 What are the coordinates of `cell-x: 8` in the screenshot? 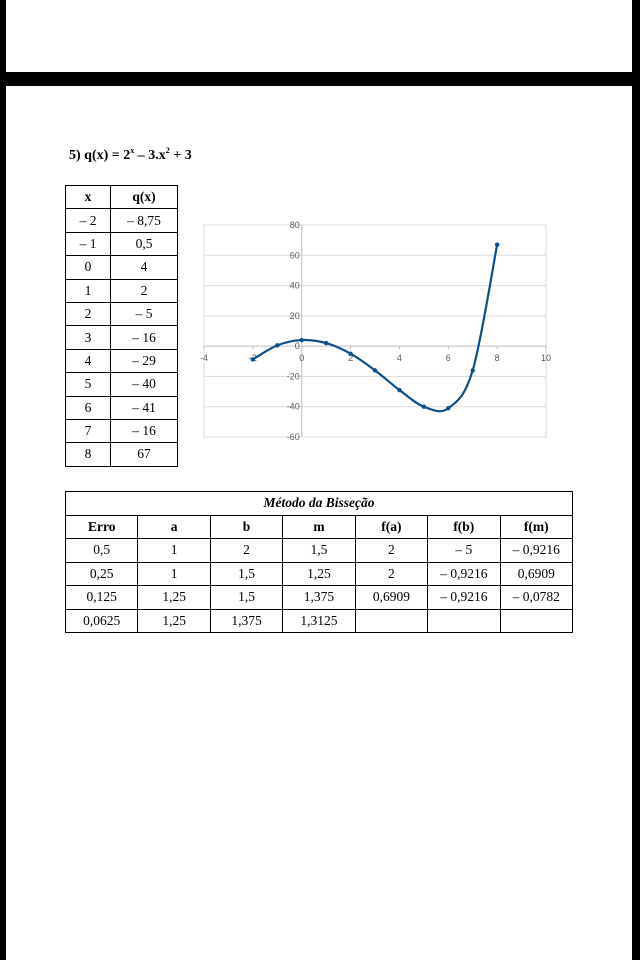 It's located at (88, 454).